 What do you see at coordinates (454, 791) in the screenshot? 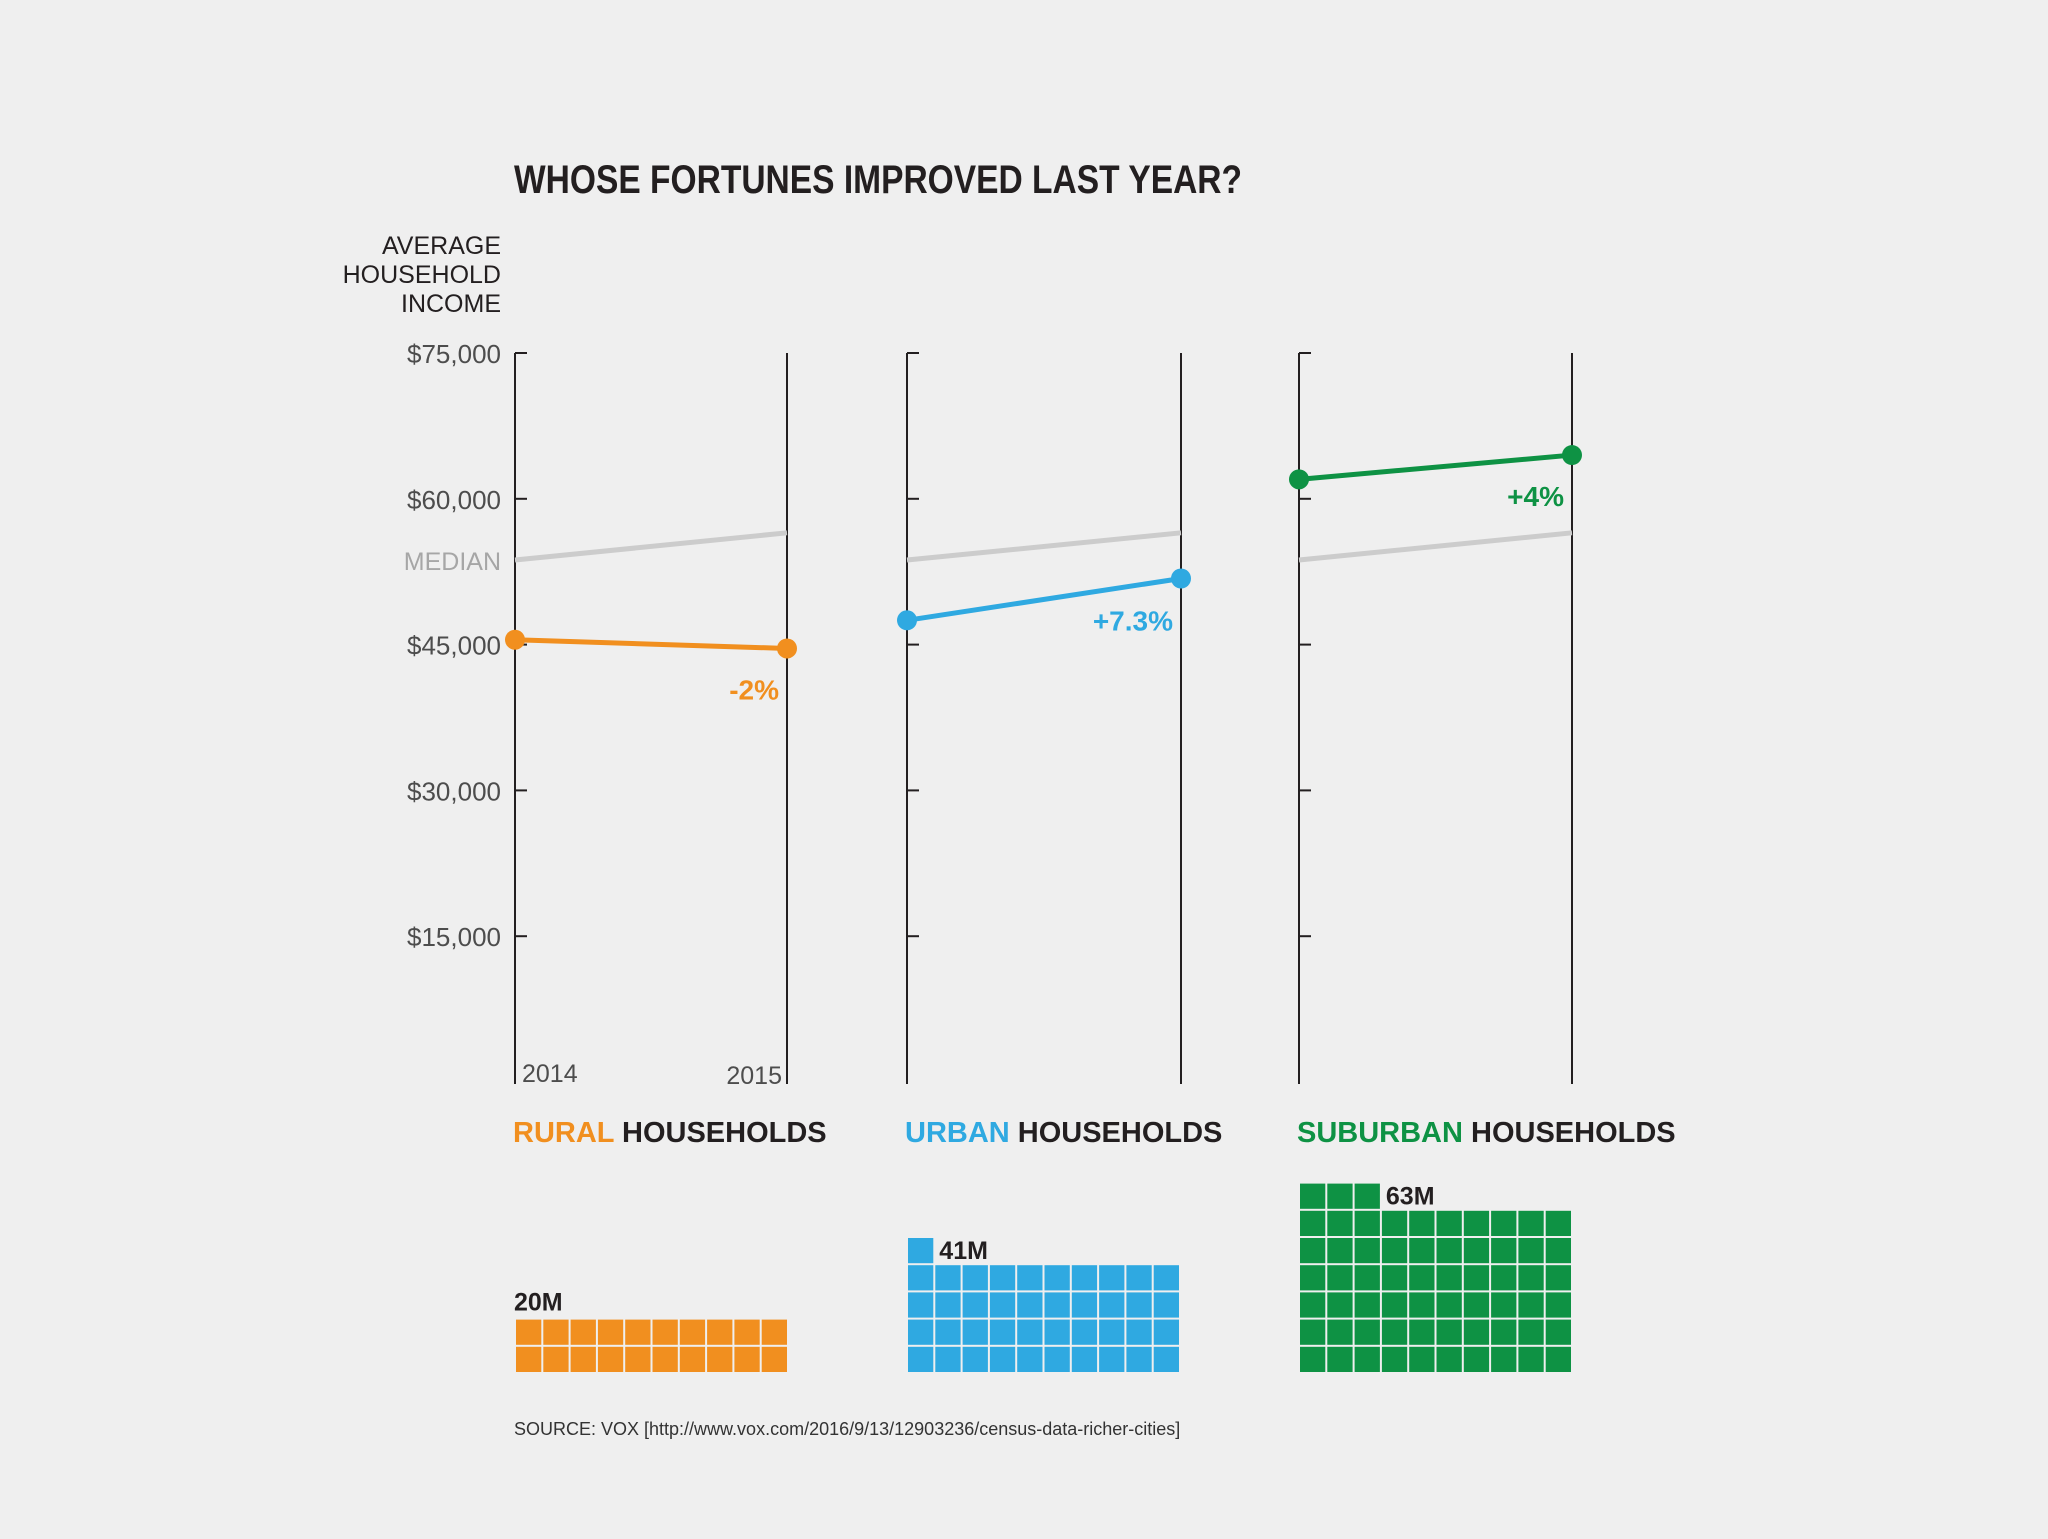
I see `y-tick-label: $30,000` at bounding box center [454, 791].